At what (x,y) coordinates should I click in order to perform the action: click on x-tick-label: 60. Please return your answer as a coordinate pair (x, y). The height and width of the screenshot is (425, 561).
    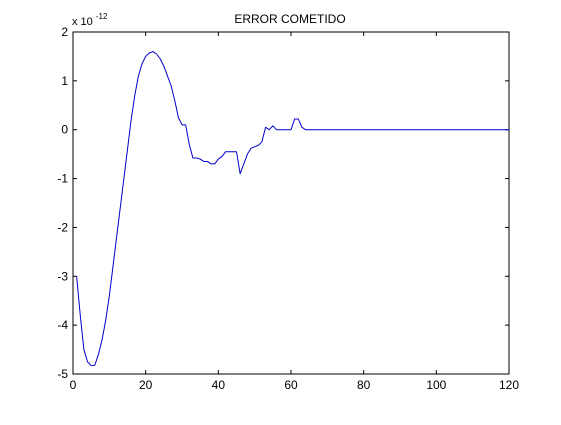
    Looking at the image, I should click on (291, 385).